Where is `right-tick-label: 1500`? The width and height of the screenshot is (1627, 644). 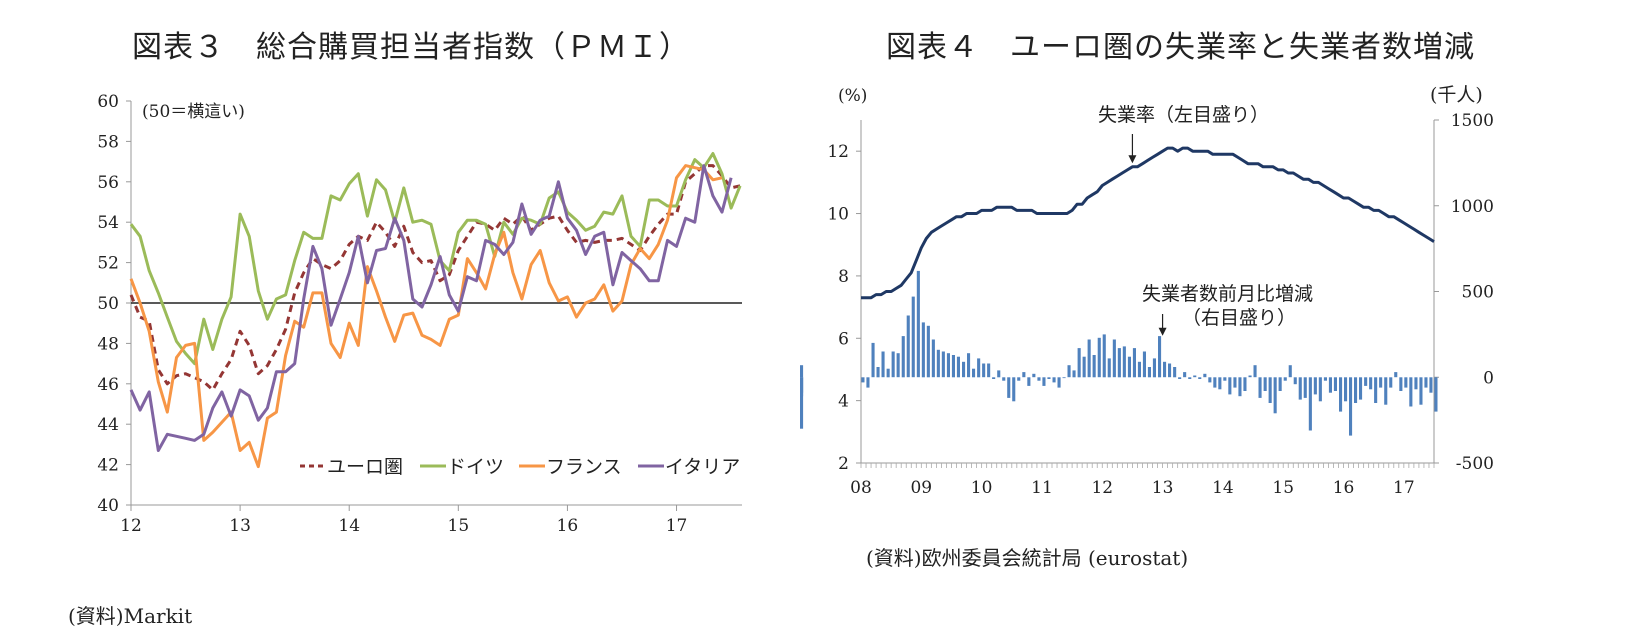 right-tick-label: 1500 is located at coordinates (1472, 121).